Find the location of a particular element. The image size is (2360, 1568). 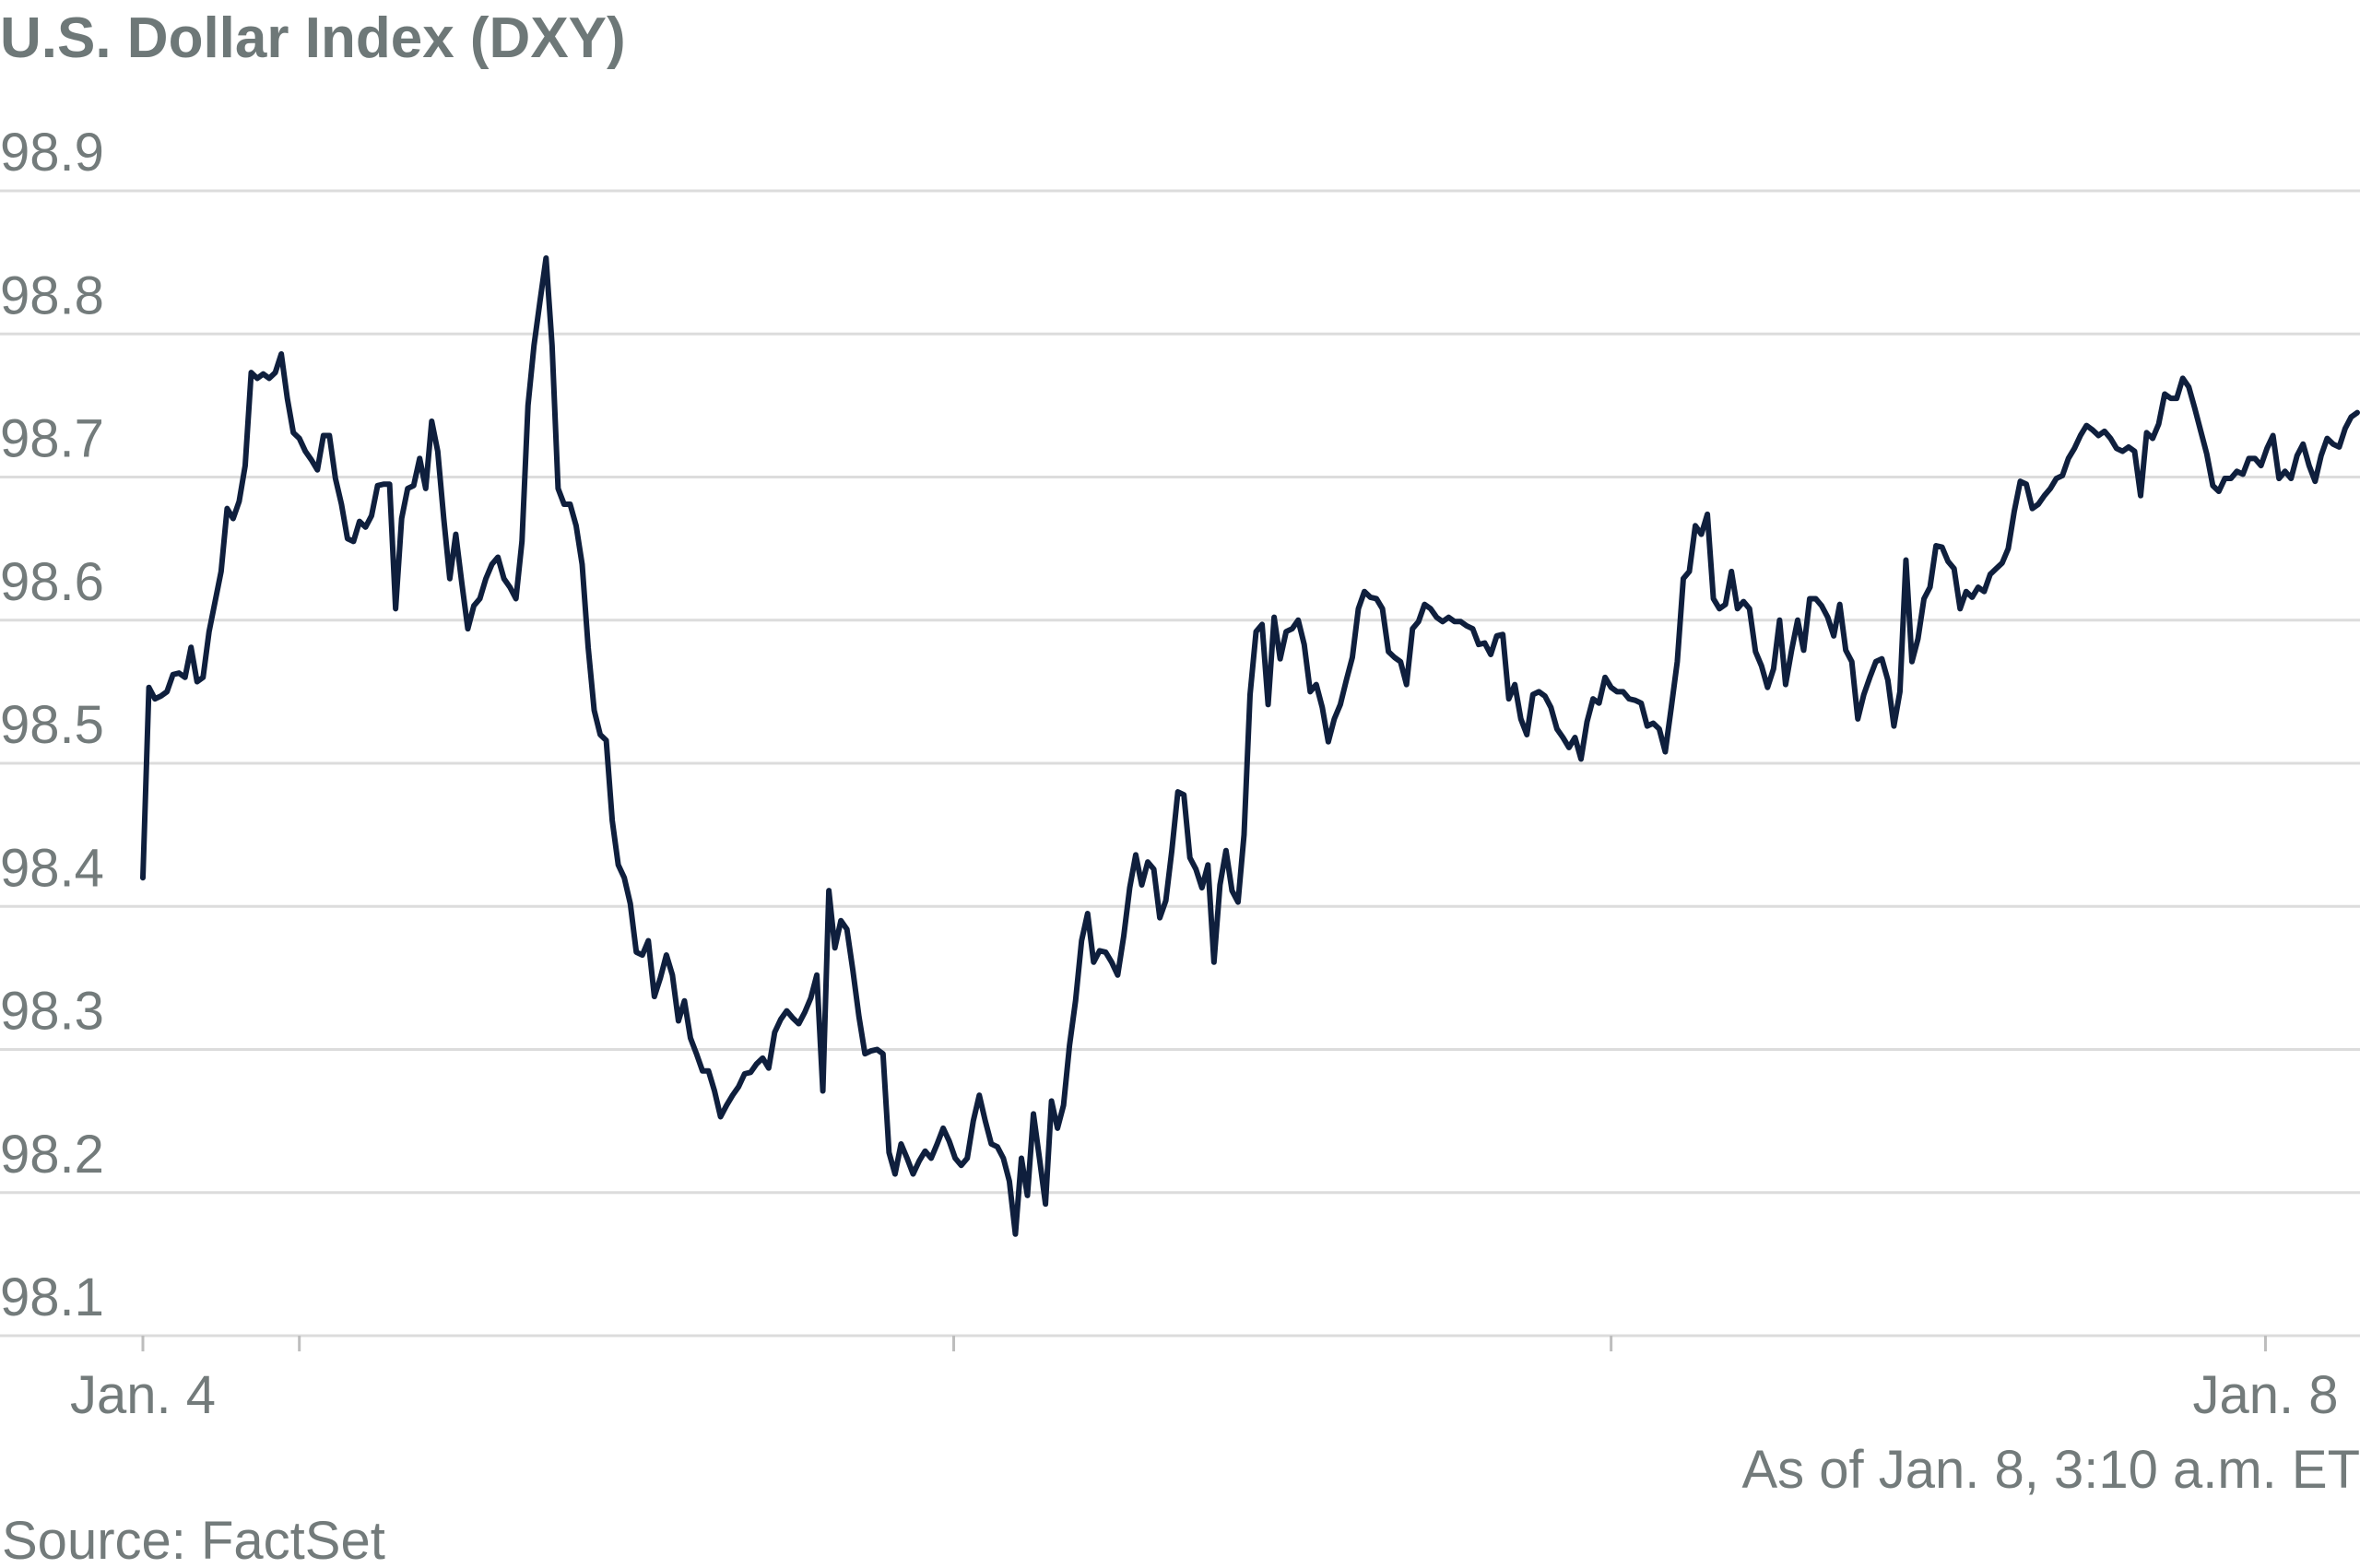

chart-title: U.S. Dollar Index (DXY) is located at coordinates (313, 38).